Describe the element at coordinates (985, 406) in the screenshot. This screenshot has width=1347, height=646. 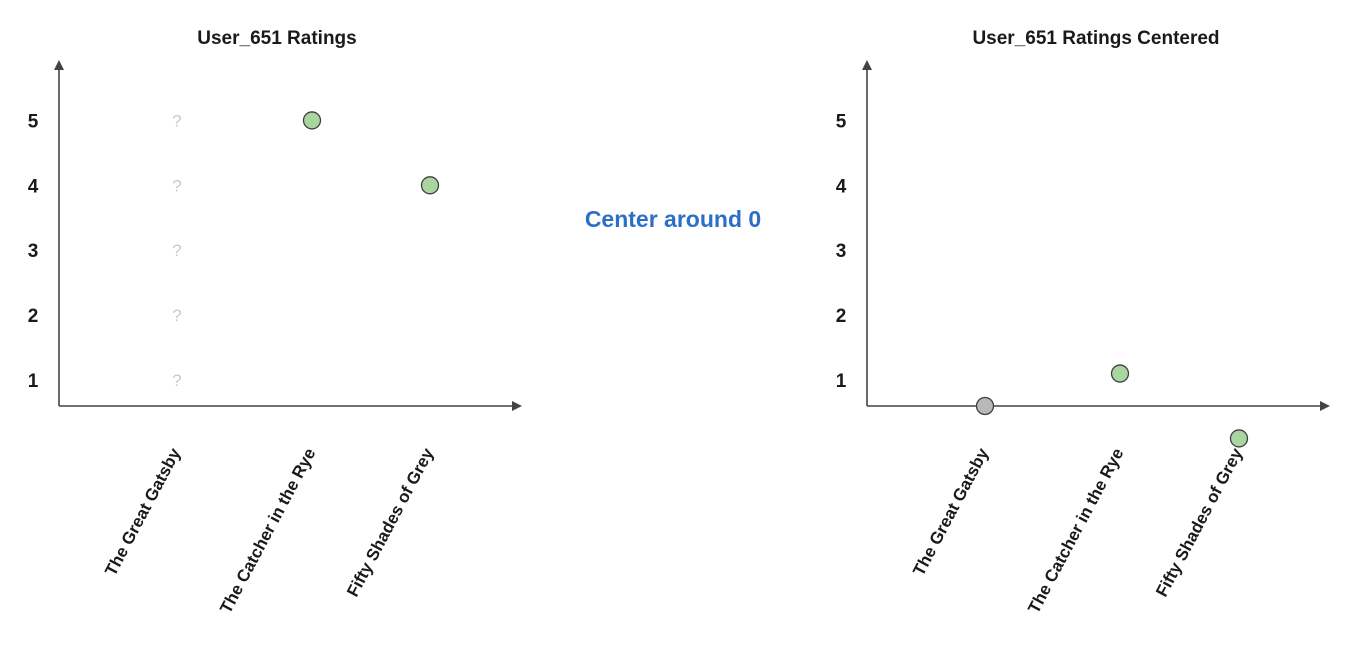
I see `zero-rating-point` at that location.